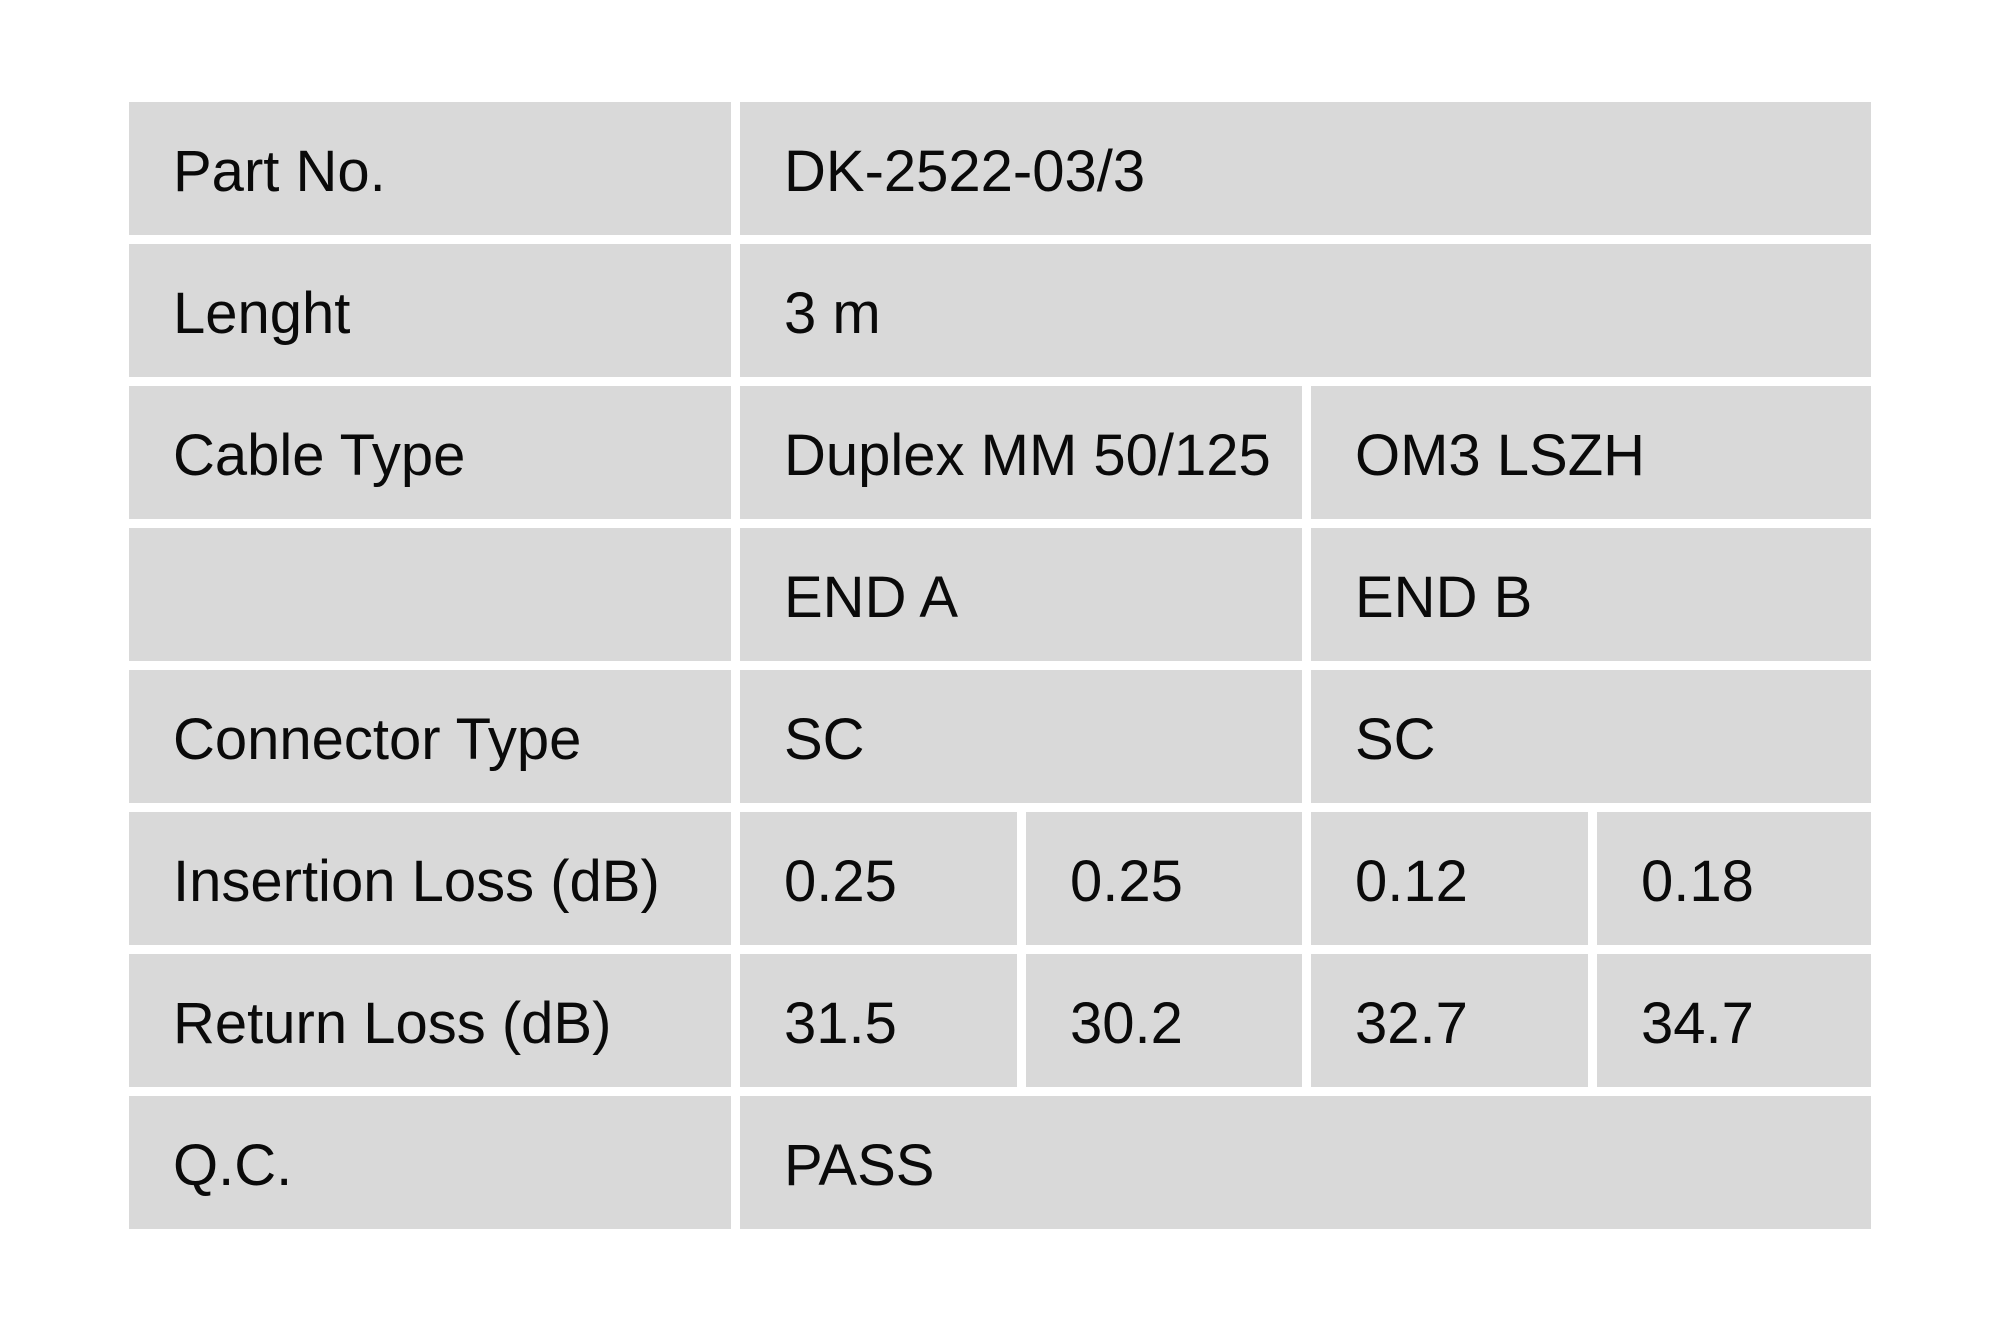 The height and width of the screenshot is (1333, 2000). I want to click on row-label-connector-type: Connector Type, so click(430, 736).